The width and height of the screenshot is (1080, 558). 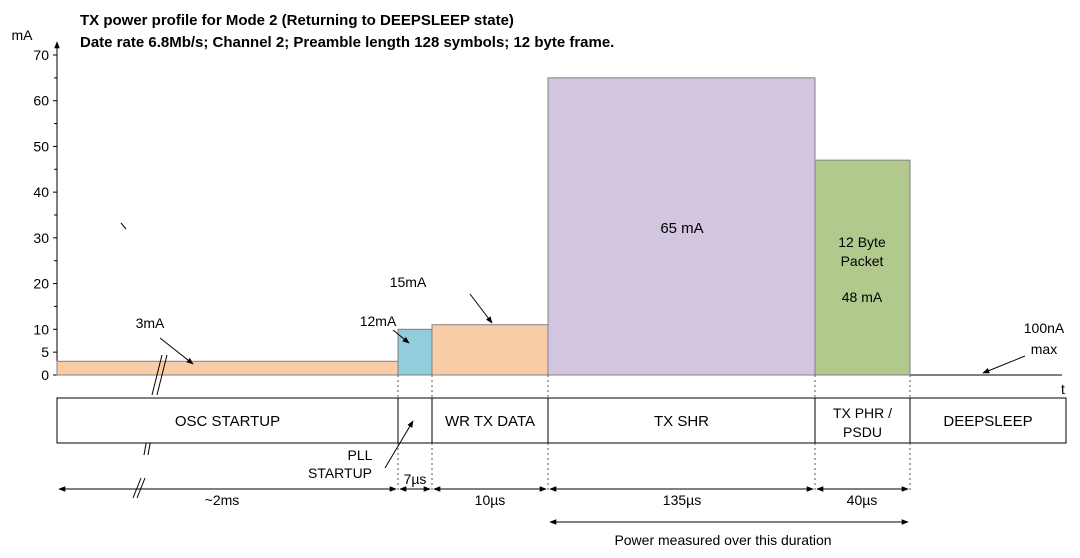 I want to click on state-label-pll-startup: STARTUP, so click(x=340, y=473).